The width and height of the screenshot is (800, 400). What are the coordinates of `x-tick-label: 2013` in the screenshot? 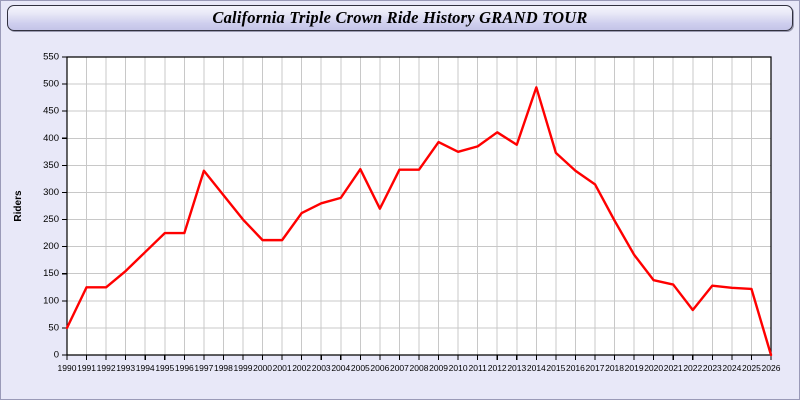 It's located at (516, 368).